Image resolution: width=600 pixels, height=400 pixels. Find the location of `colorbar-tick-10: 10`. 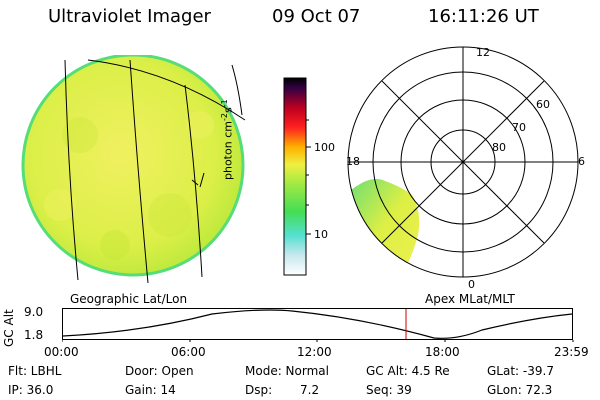

colorbar-tick-10: 10 is located at coordinates (321, 234).